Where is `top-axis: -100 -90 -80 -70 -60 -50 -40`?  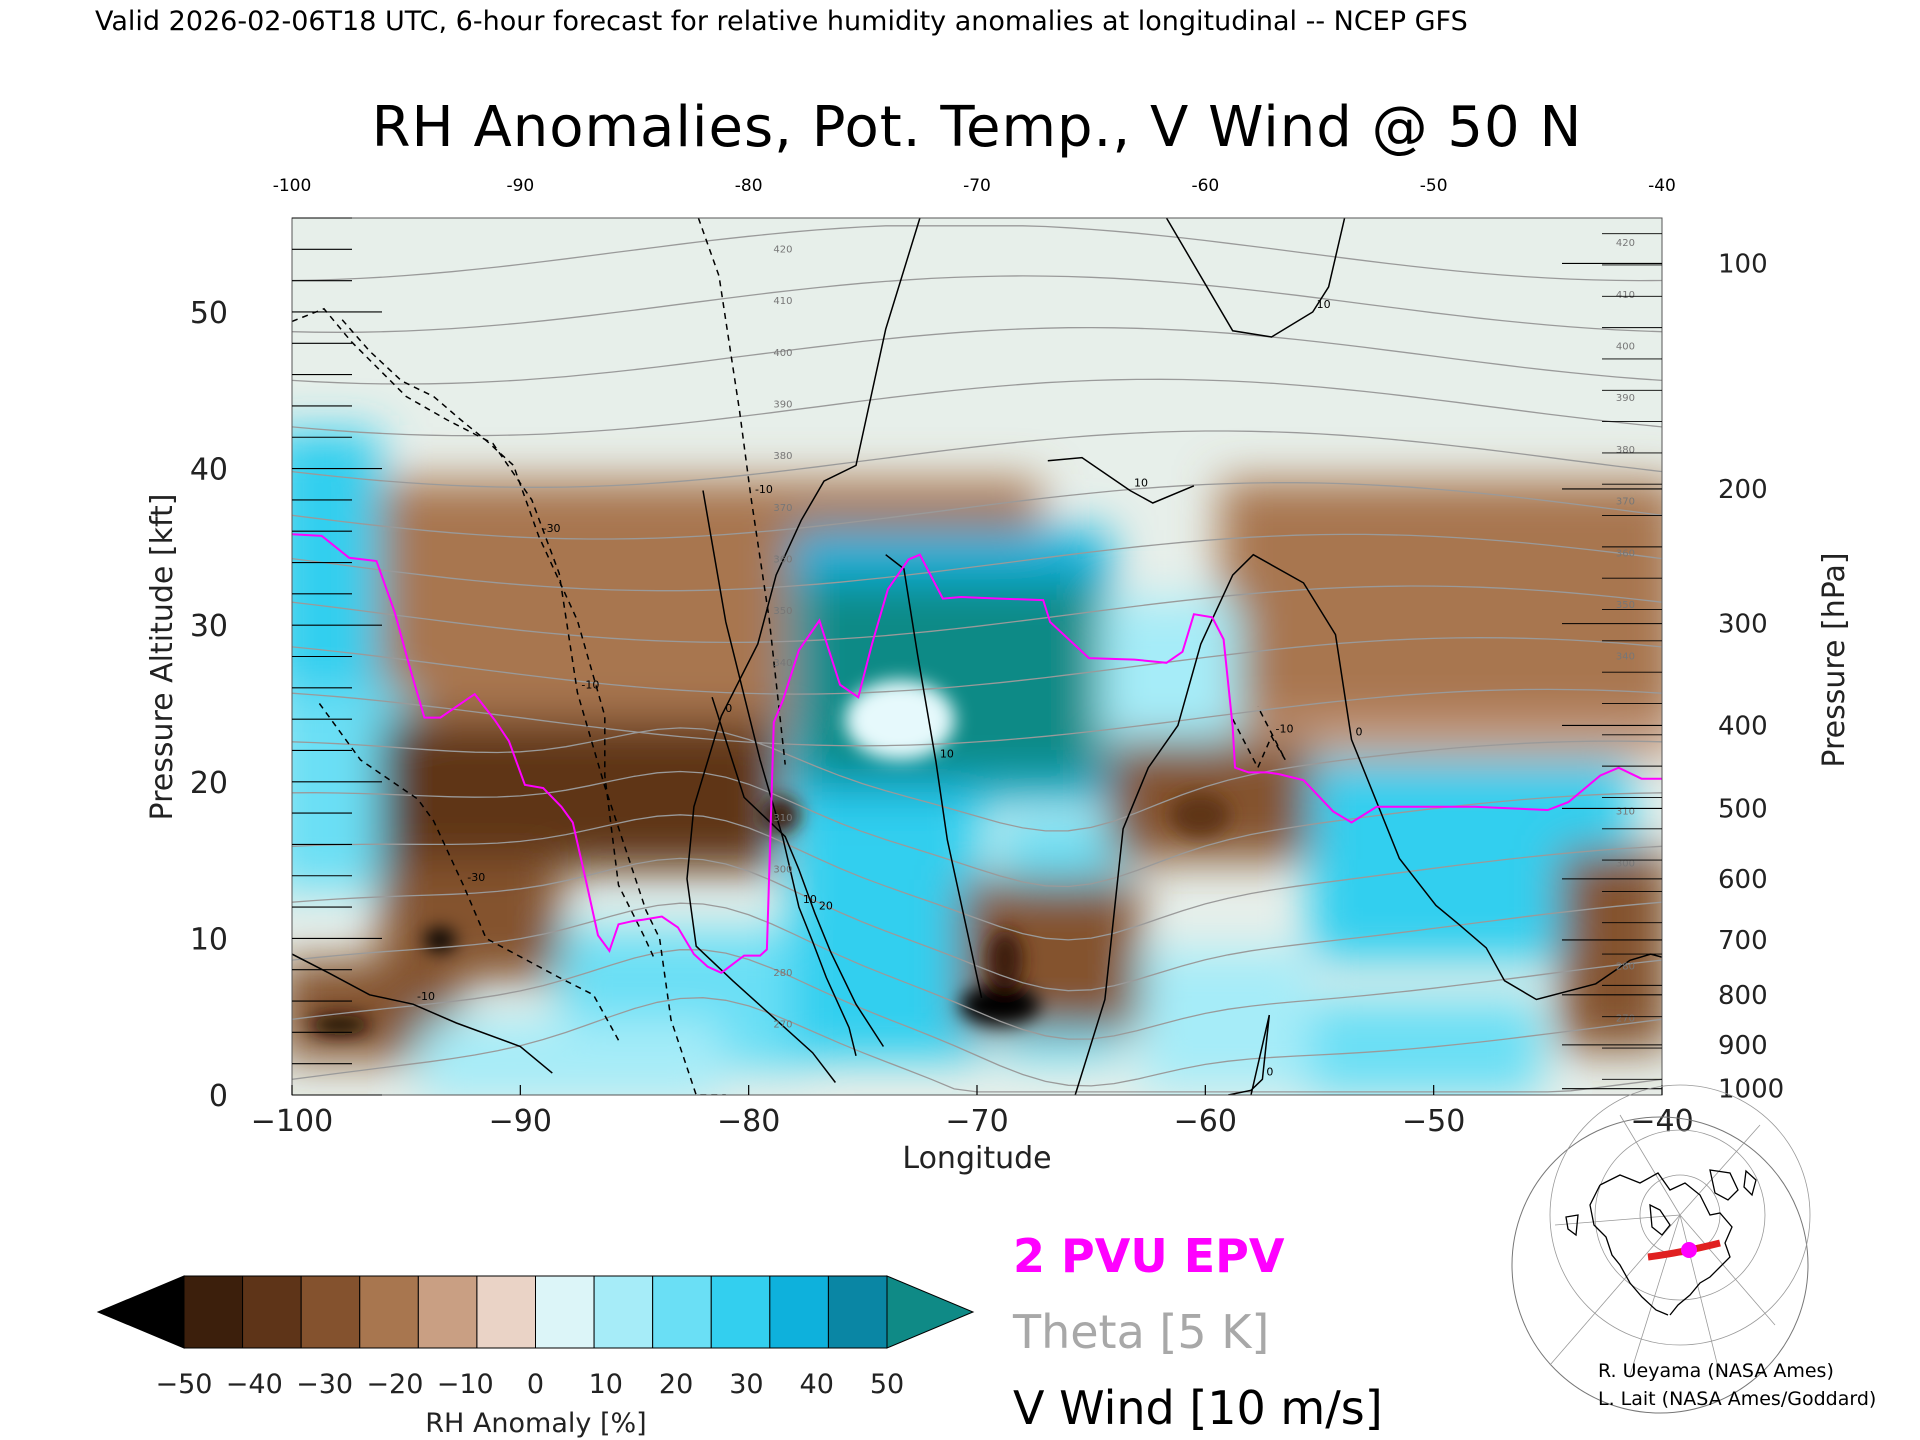
top-axis: -100 -90 -80 -70 -60 -50 -40 is located at coordinates (974, 186).